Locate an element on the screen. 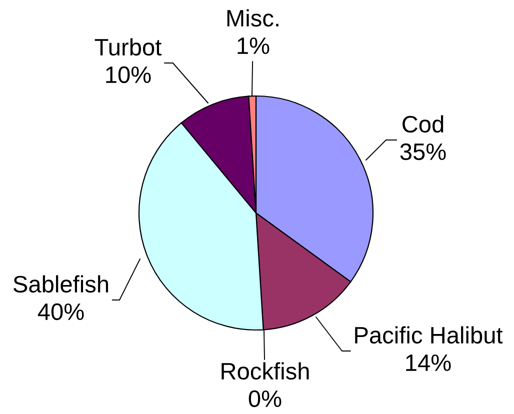  data-label: 14% is located at coordinates (428, 362).